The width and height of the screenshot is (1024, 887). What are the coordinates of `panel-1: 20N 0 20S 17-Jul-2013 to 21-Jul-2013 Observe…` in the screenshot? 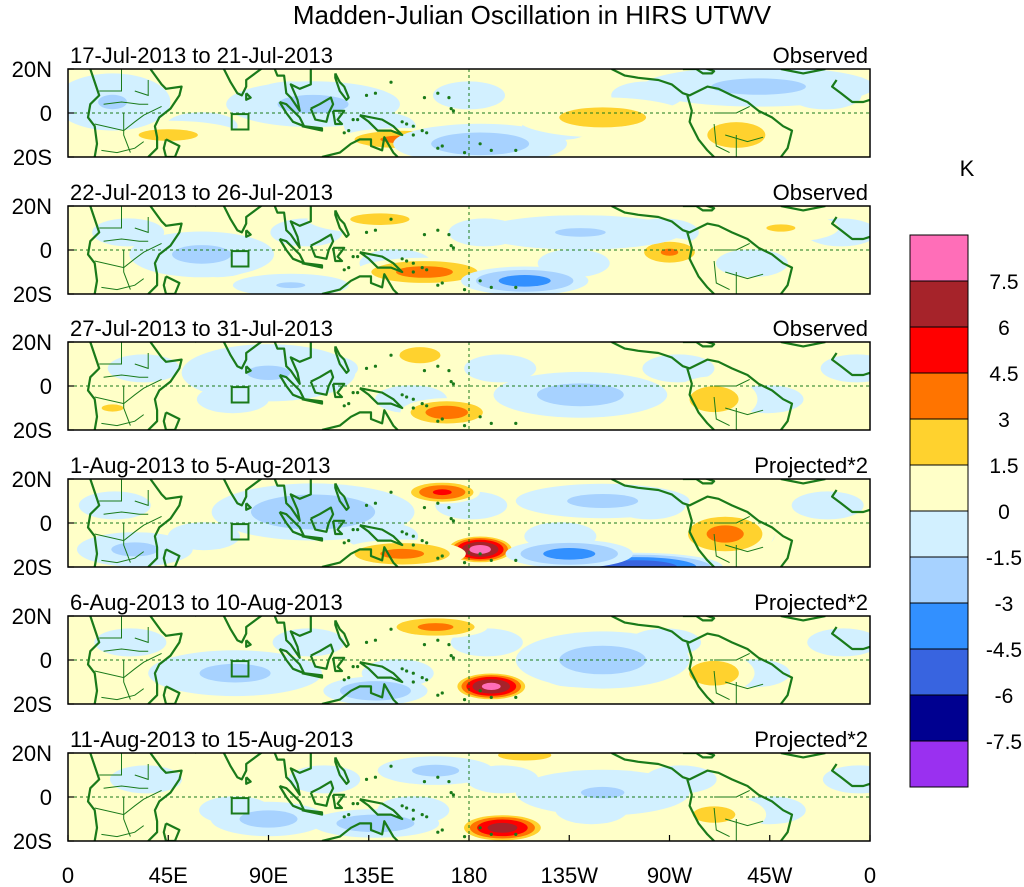 It's located at (441, 106).